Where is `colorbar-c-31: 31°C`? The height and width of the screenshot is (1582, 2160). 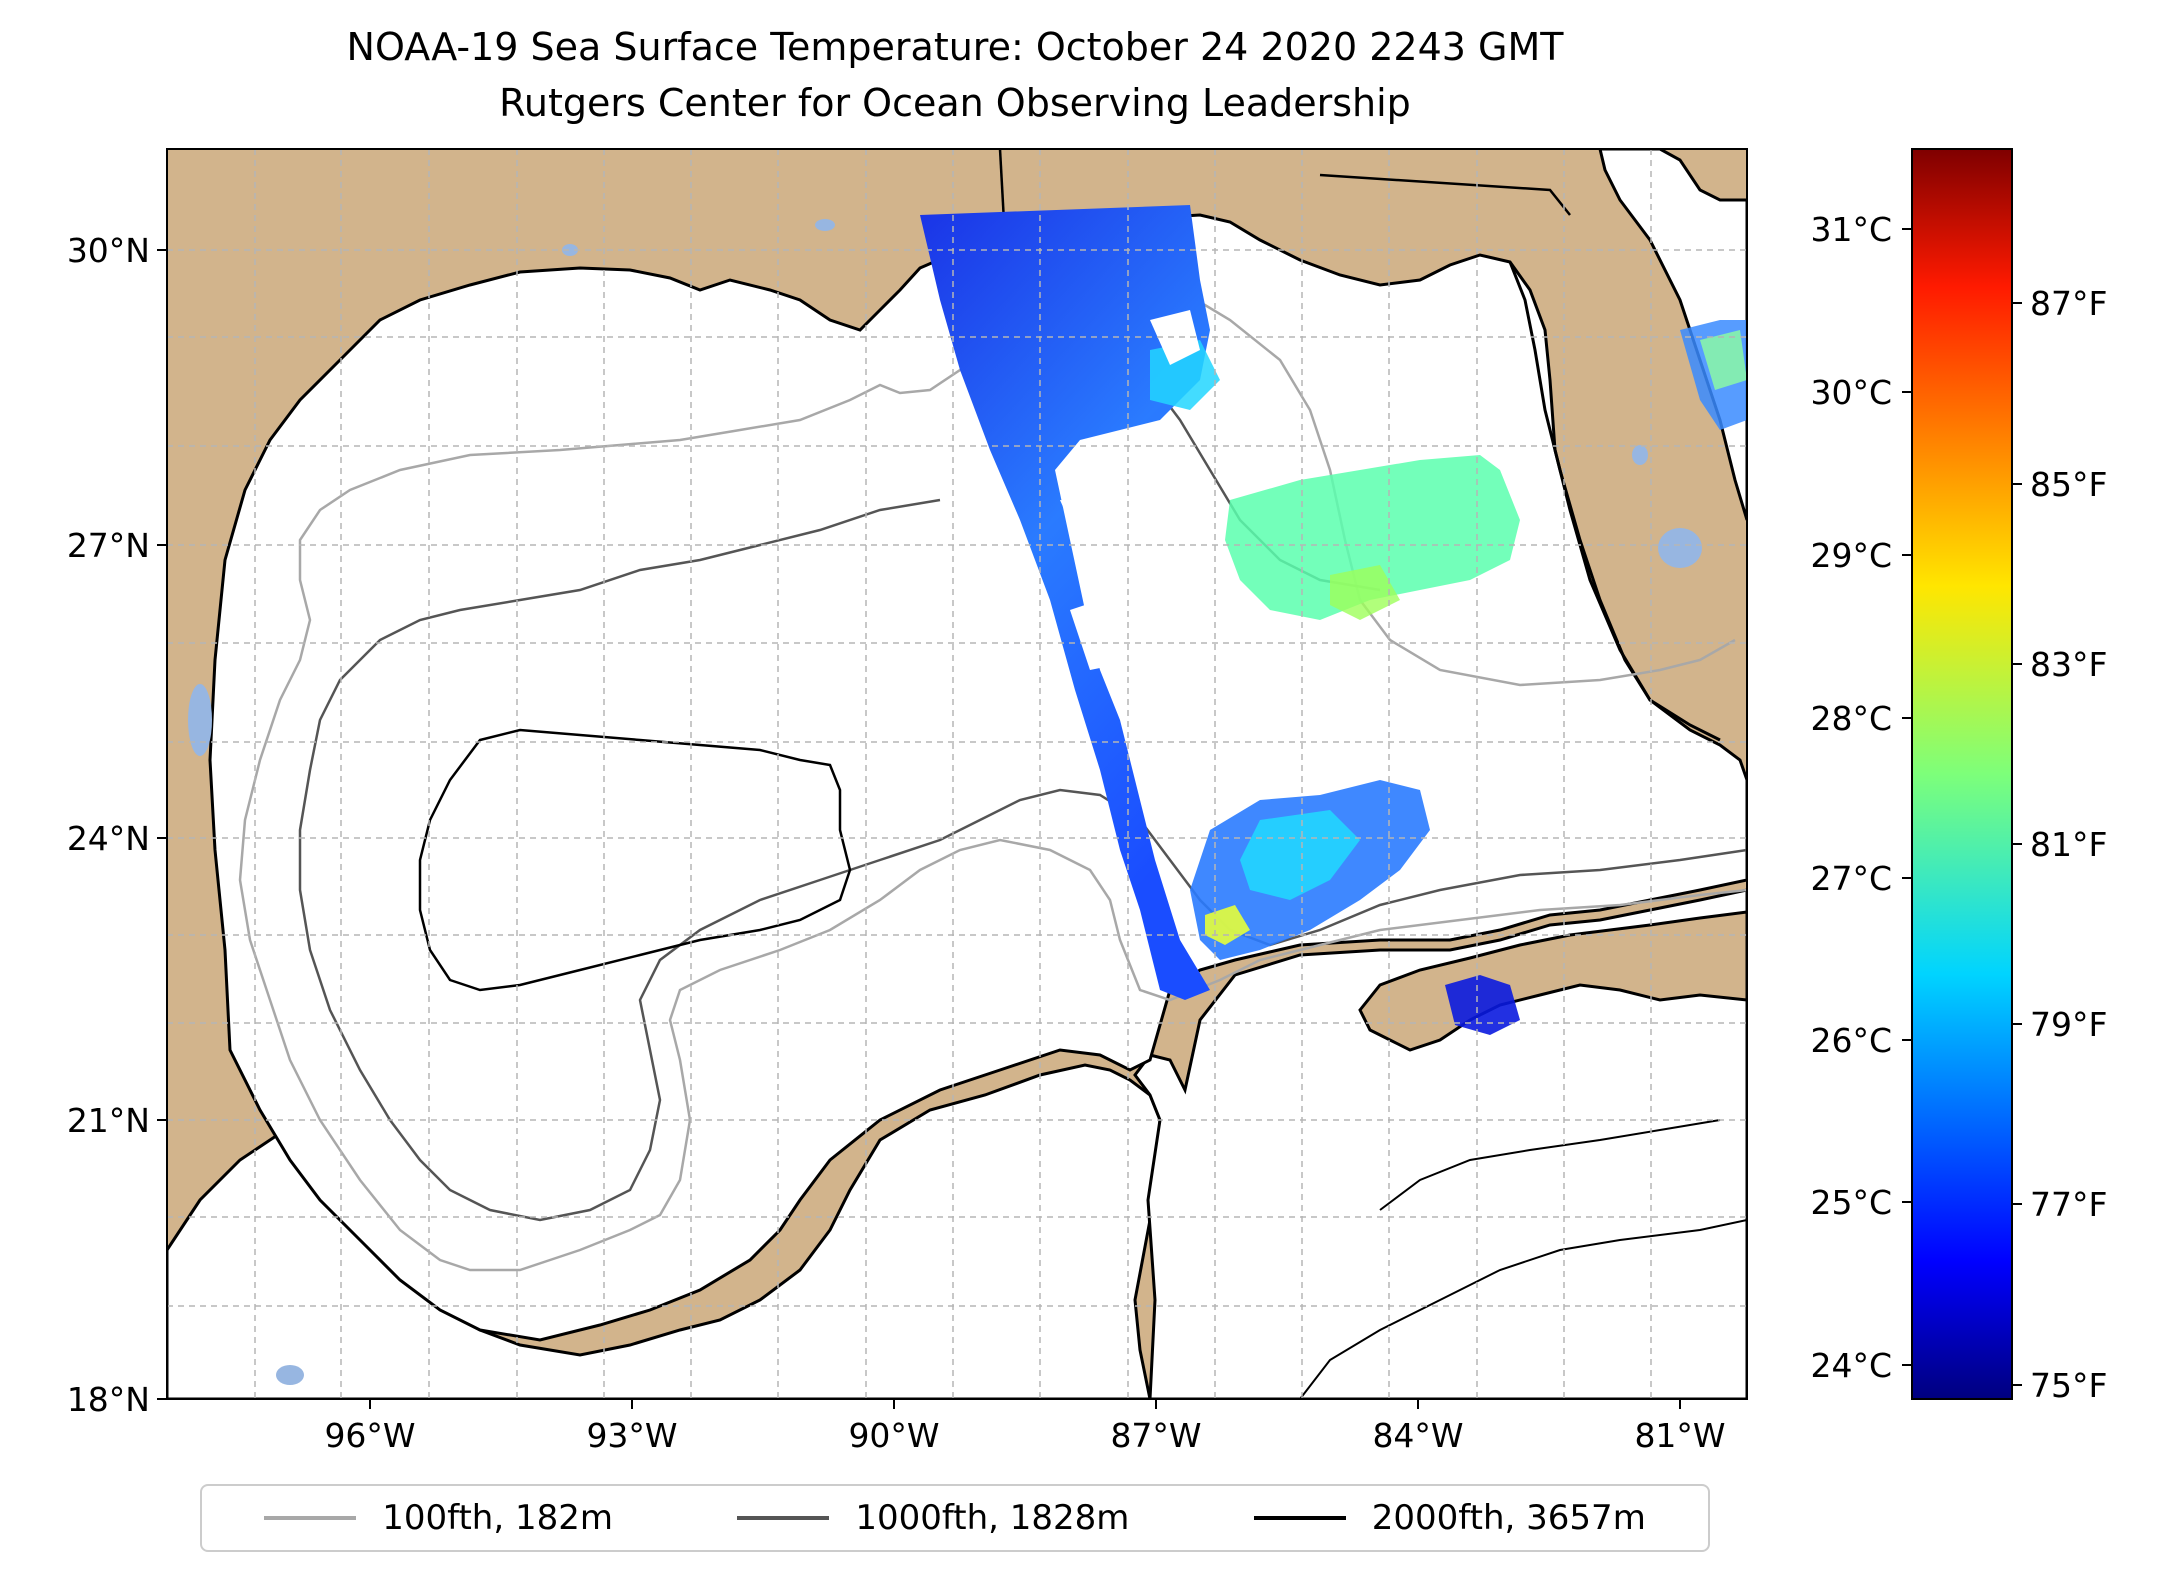 colorbar-c-31: 31°C is located at coordinates (1851, 229).